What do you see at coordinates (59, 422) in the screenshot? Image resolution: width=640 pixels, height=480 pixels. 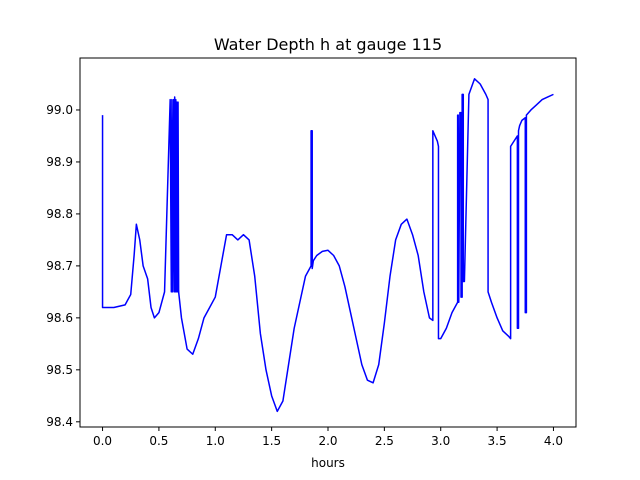 I see `y-tick-label: 98.4` at bounding box center [59, 422].